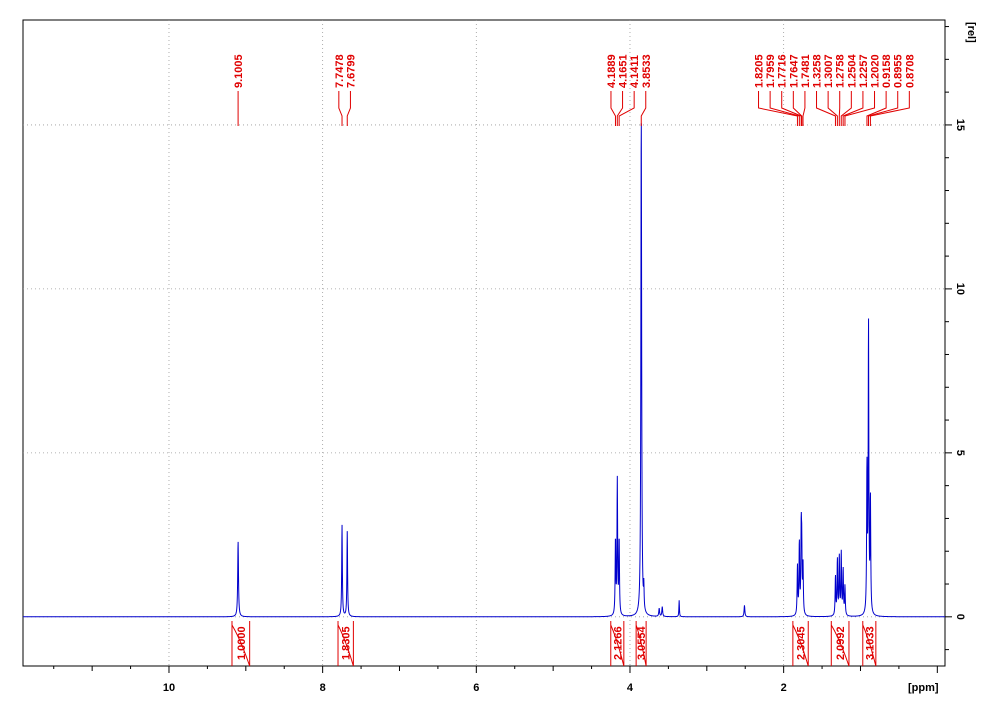 The height and width of the screenshot is (715, 995). I want to click on peak-label: 0.9158, so click(887, 71).